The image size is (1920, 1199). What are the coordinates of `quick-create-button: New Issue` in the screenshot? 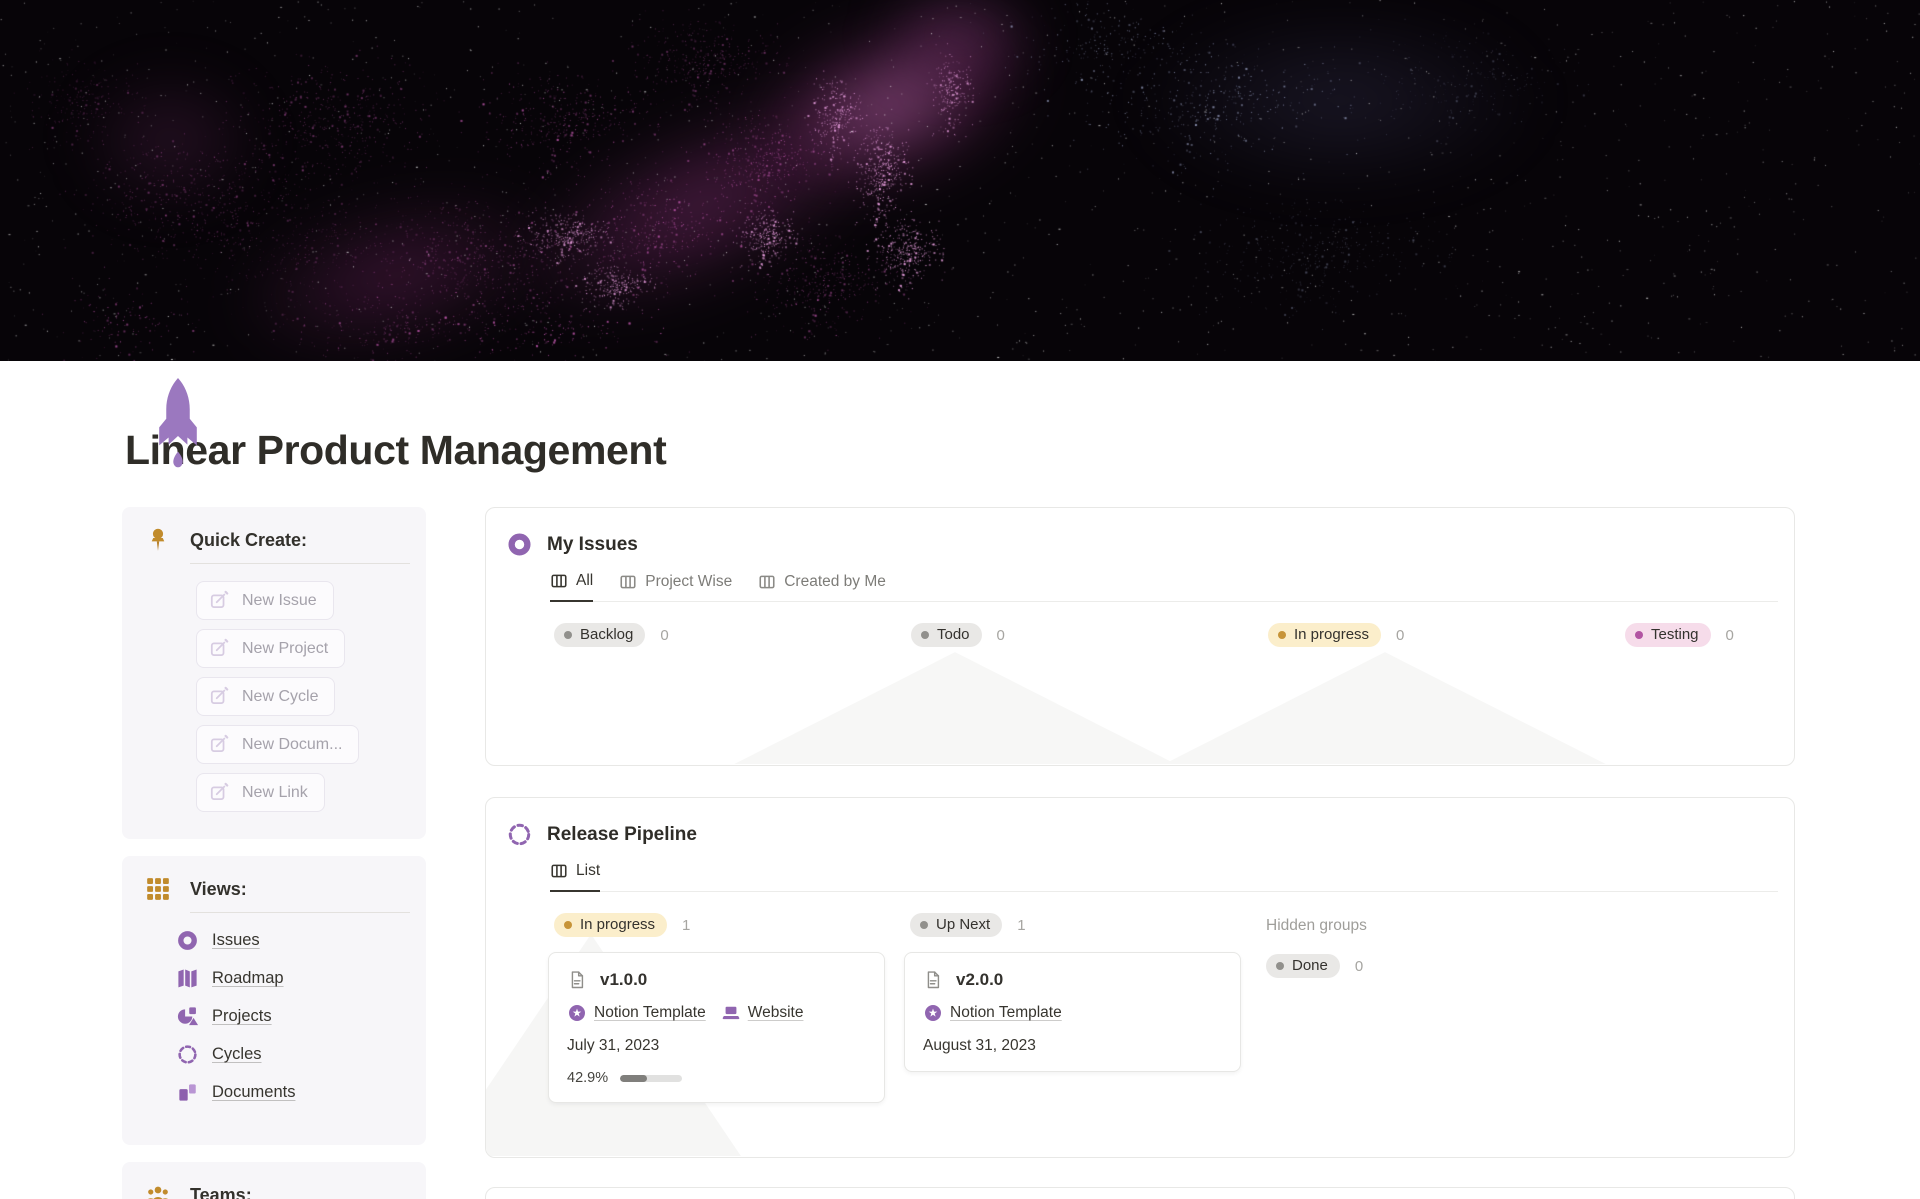 It's located at (265, 601).